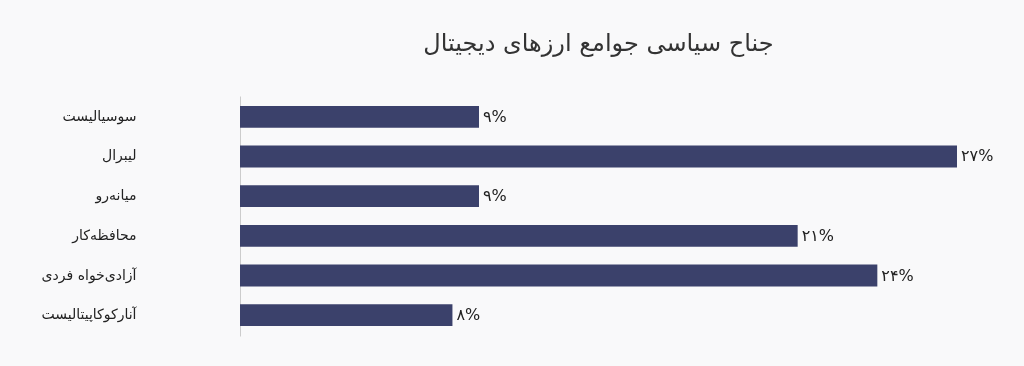  I want to click on y-tick-label: لیبرال, so click(119, 156).